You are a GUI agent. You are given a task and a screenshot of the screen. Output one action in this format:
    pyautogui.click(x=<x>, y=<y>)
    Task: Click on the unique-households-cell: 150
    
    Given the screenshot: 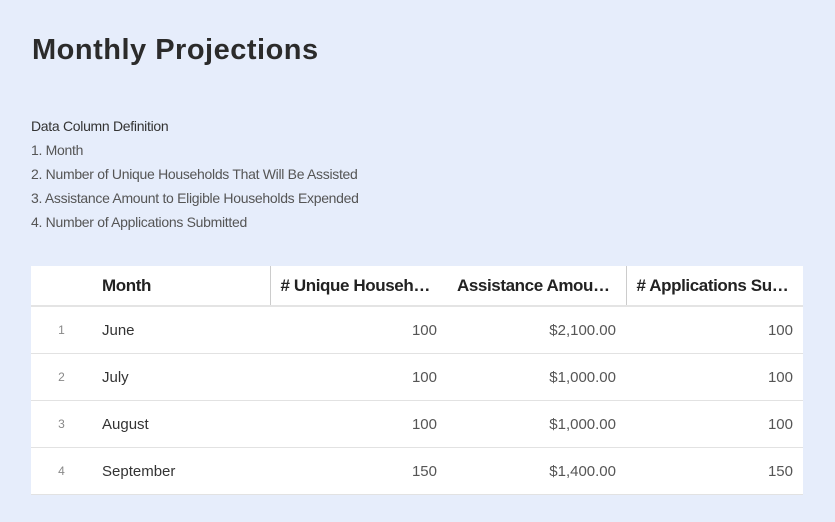 What is the action you would take?
    pyautogui.click(x=358, y=471)
    